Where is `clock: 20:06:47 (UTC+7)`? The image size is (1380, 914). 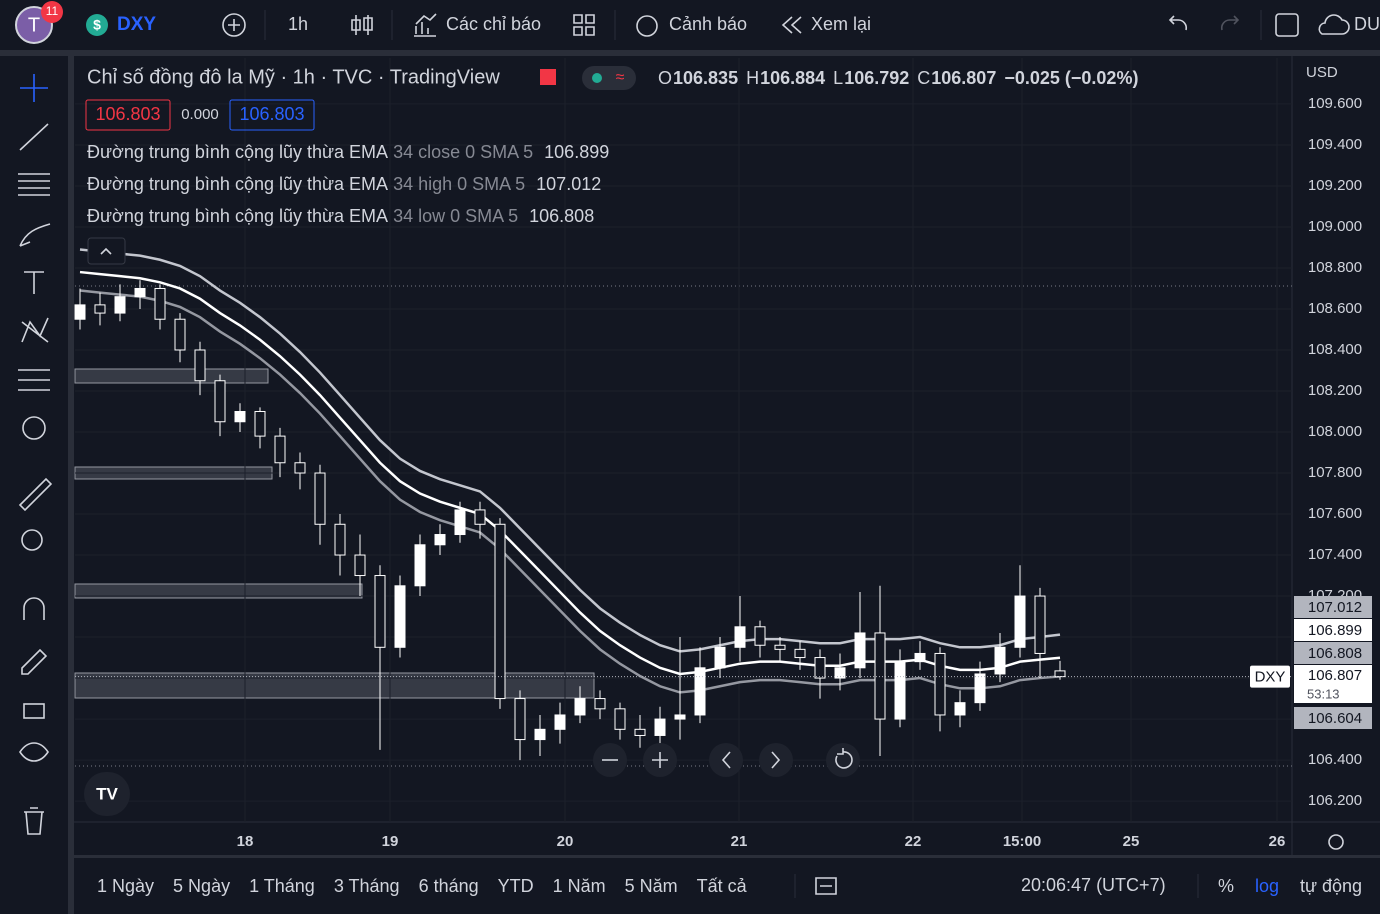 clock: 20:06:47 (UTC+7) is located at coordinates (1093, 885).